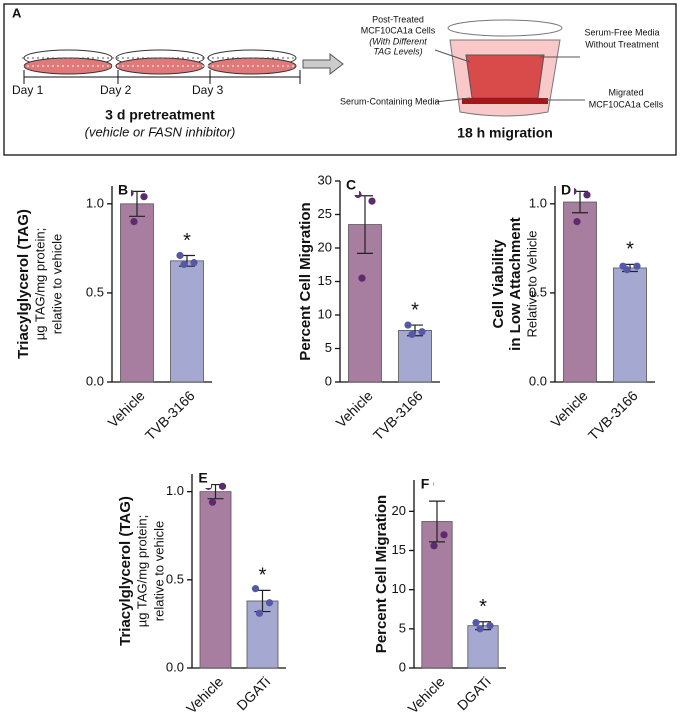 This screenshot has width=682, height=720. I want to click on transwell, so click(505, 68).